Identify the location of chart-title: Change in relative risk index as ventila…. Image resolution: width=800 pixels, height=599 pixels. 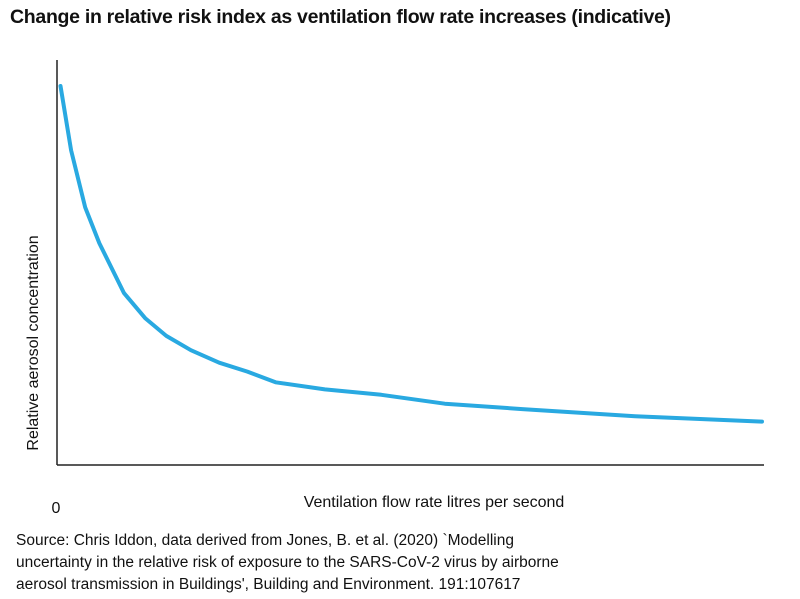
(340, 17).